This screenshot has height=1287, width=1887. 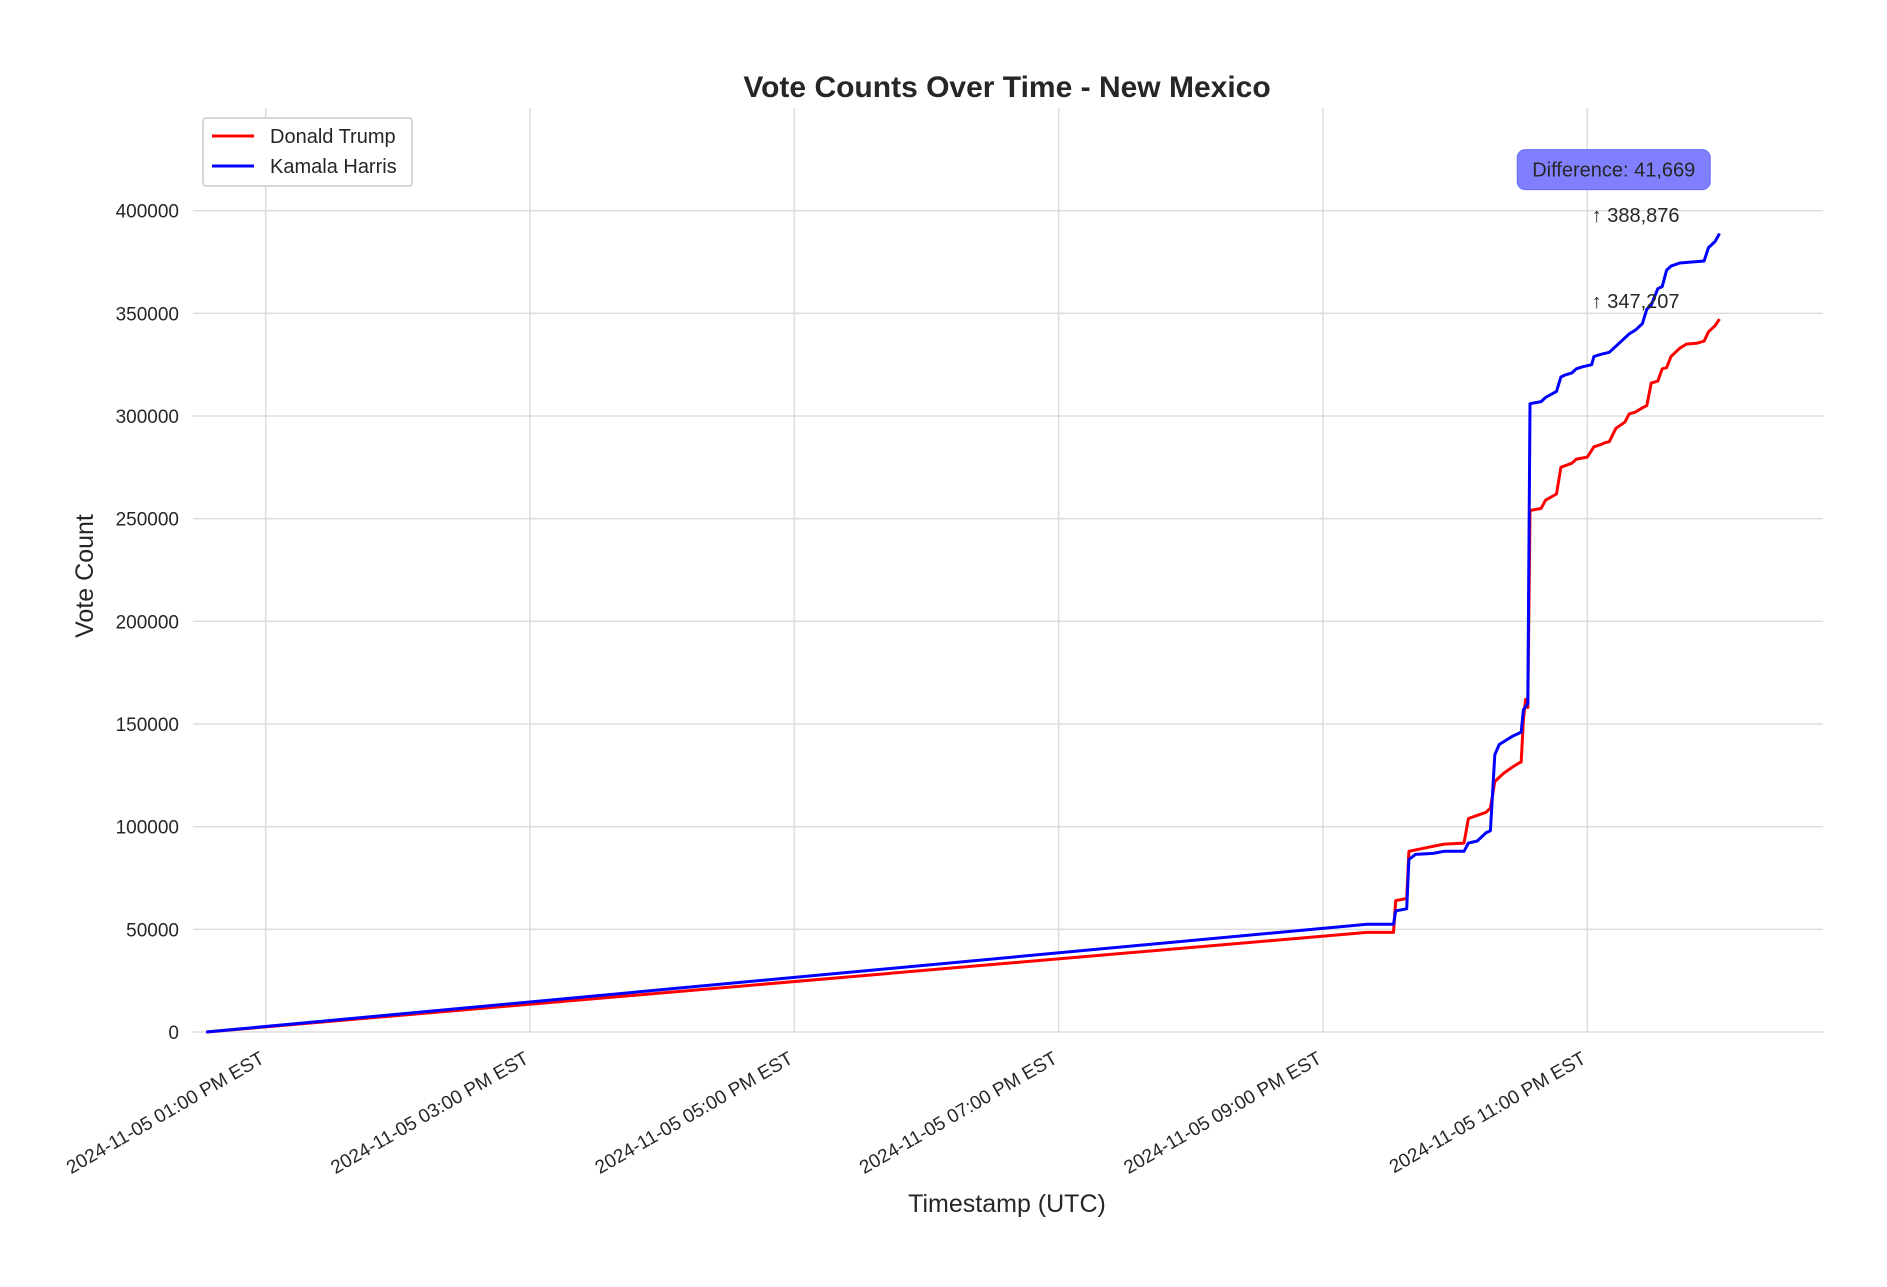 What do you see at coordinates (1636, 302) in the screenshot?
I see `annotation-trump-final: ↑ 347,207` at bounding box center [1636, 302].